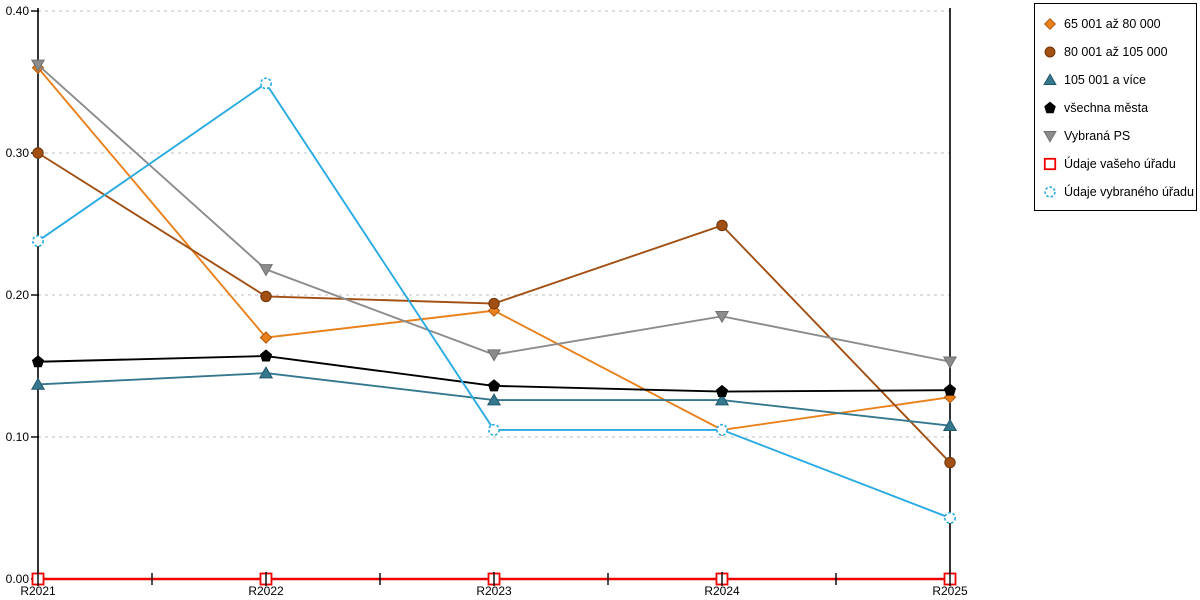 This screenshot has height=600, width=1200. Describe the element at coordinates (494, 591) in the screenshot. I see `x-tick-label: R2023` at that location.